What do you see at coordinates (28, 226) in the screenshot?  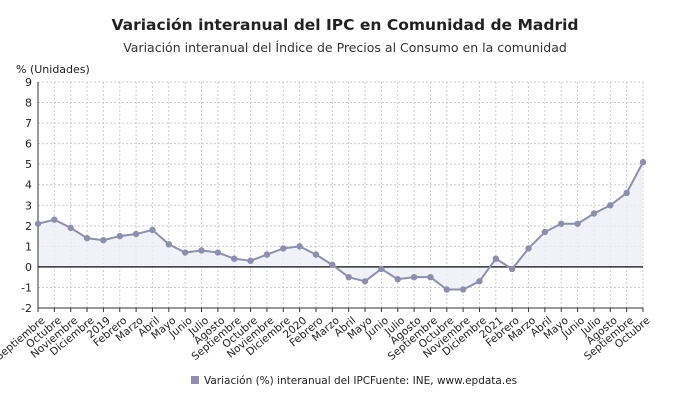 I see `y-tick-label: 2` at bounding box center [28, 226].